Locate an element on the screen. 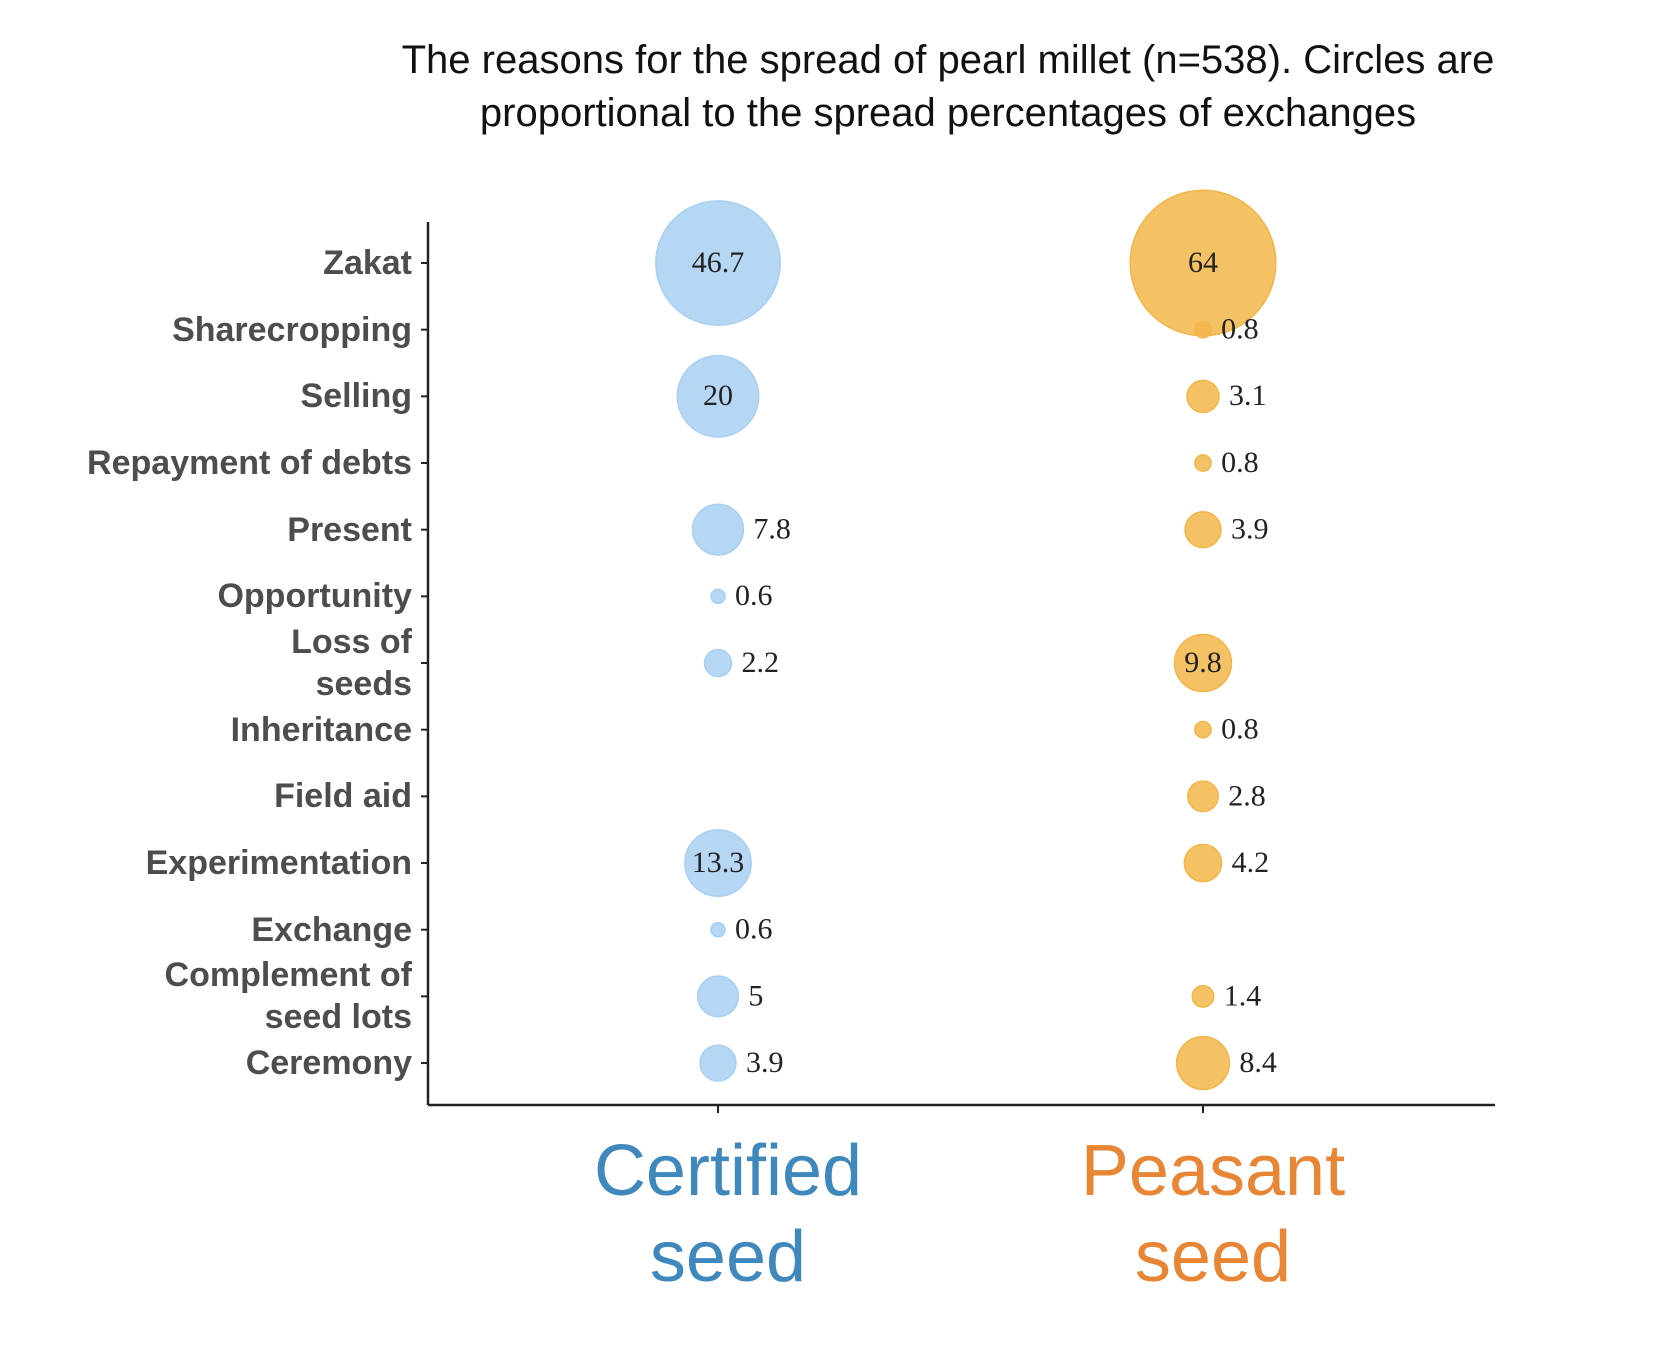 The image size is (1666, 1369). data-label: 8.4 is located at coordinates (1258, 1062).